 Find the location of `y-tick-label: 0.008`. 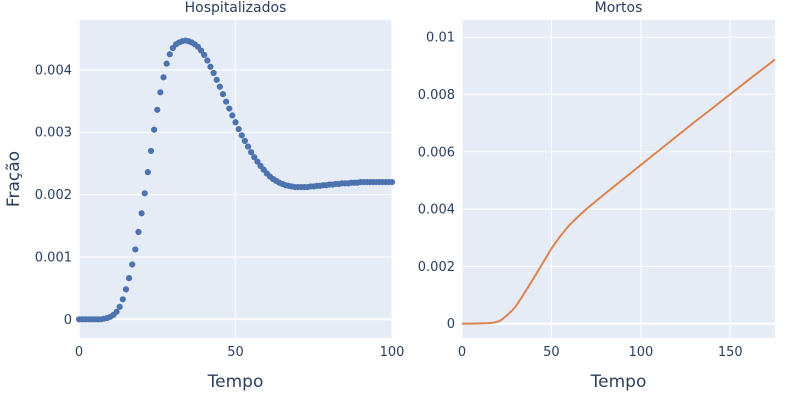

y-tick-label: 0.008 is located at coordinates (436, 95).